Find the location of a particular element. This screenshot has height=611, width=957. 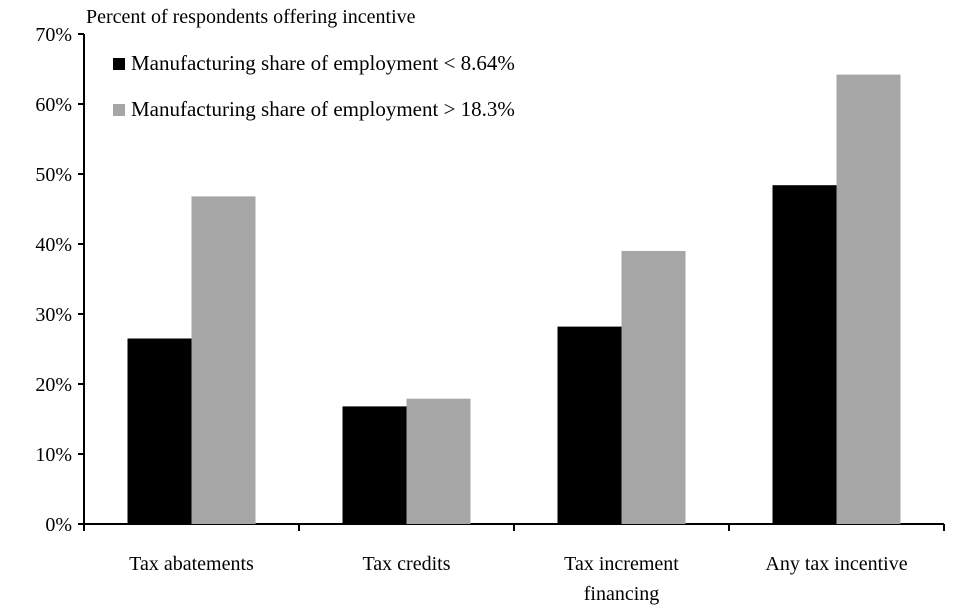

y-tick-label: 10% is located at coordinates (53, 455).